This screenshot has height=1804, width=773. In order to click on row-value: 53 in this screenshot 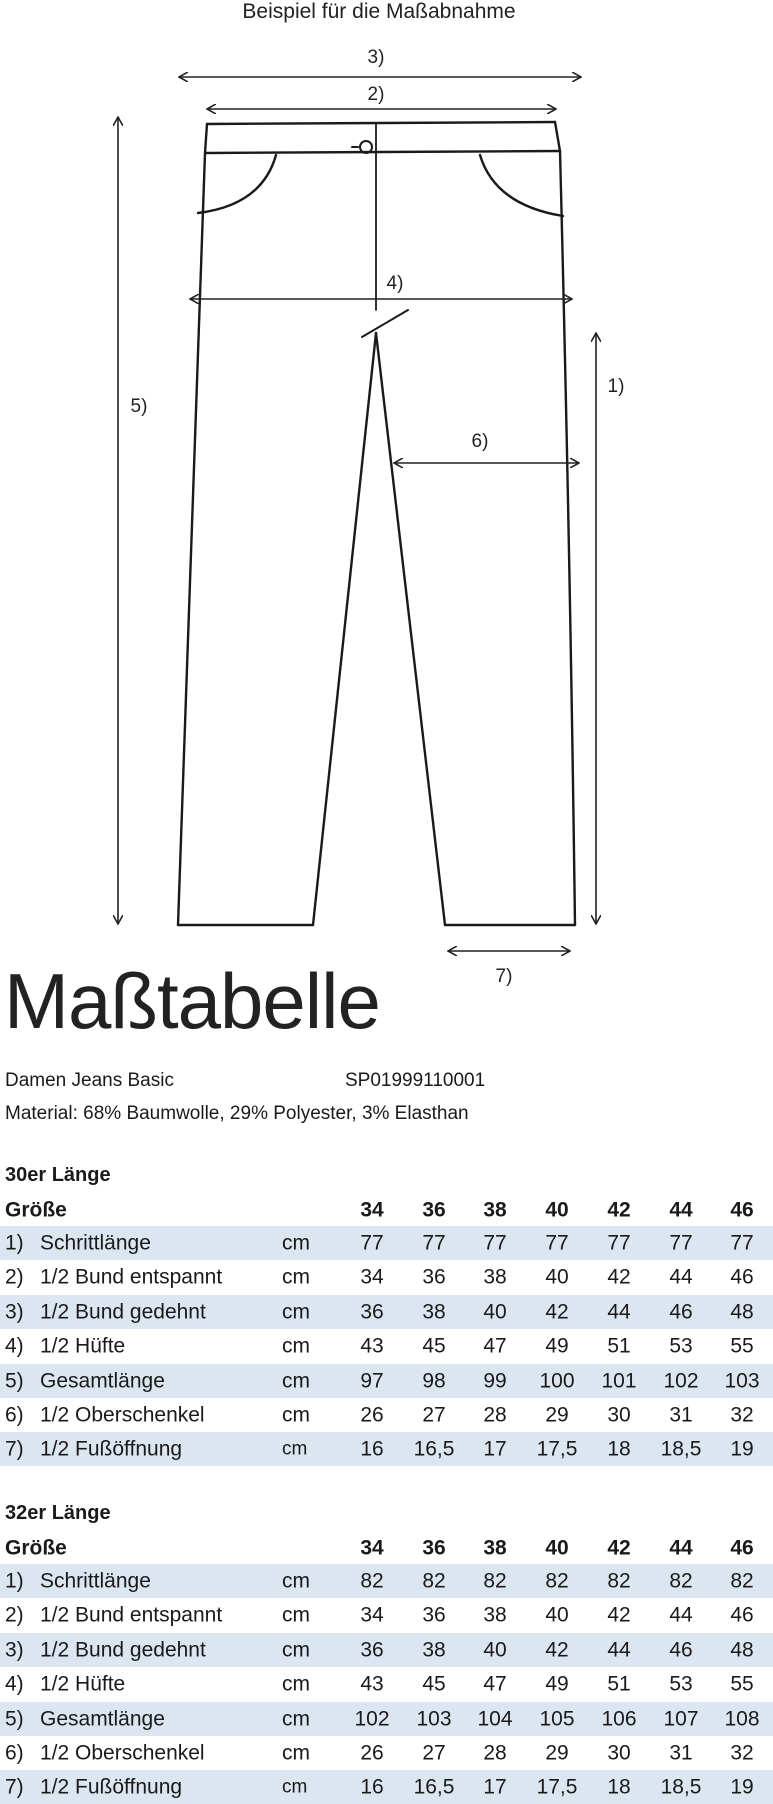, I will do `click(681, 1346)`.